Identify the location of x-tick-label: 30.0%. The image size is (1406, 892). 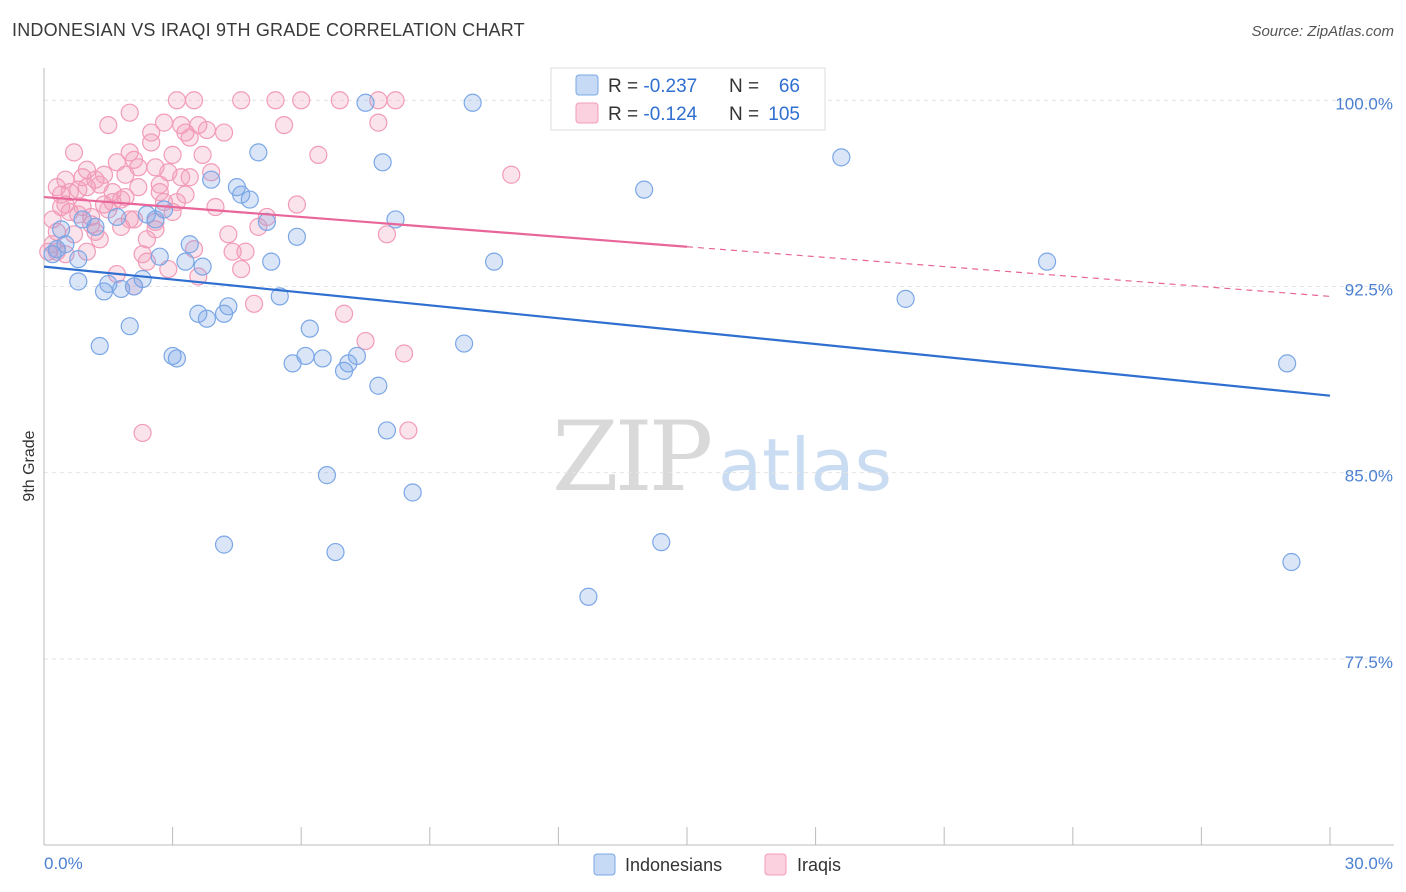
(1369, 863).